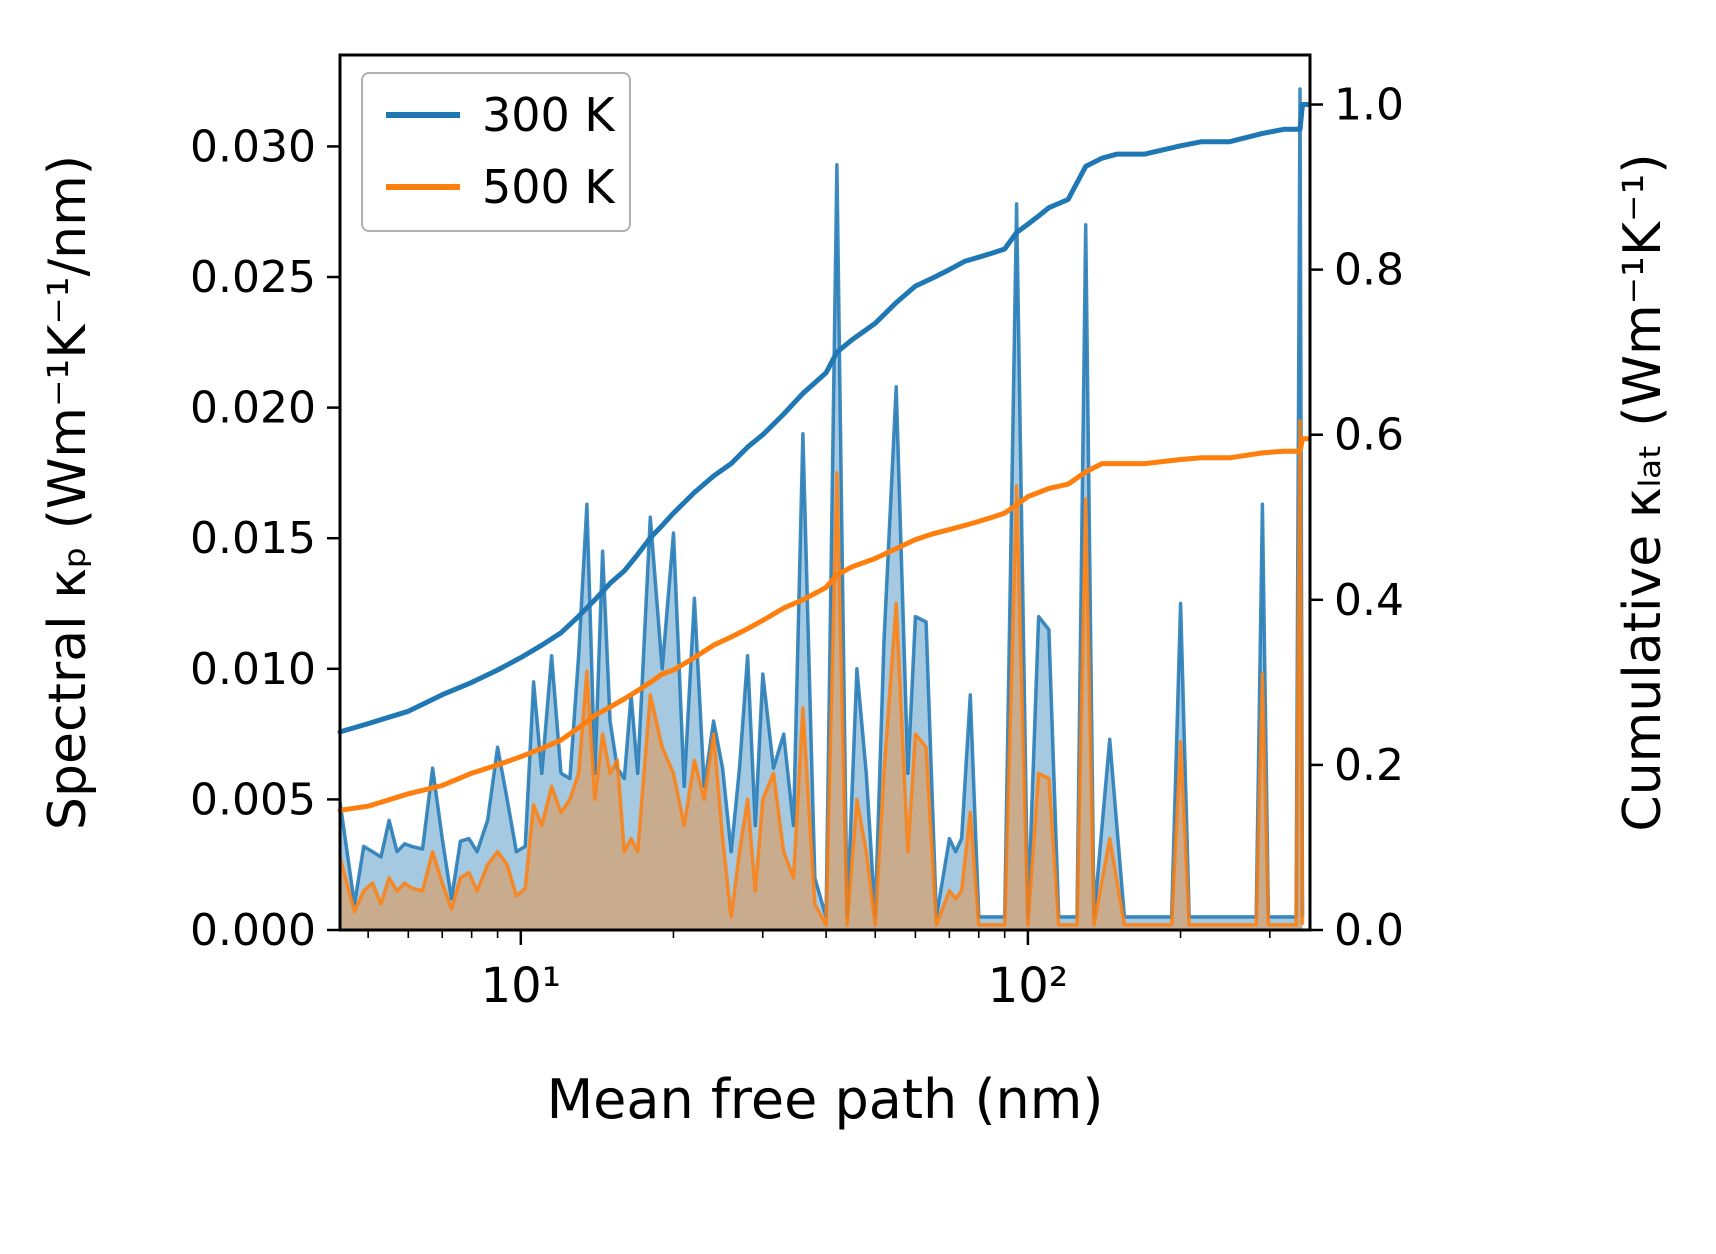  What do you see at coordinates (1369, 765) in the screenshot?
I see `right-tick-label: 0.2` at bounding box center [1369, 765].